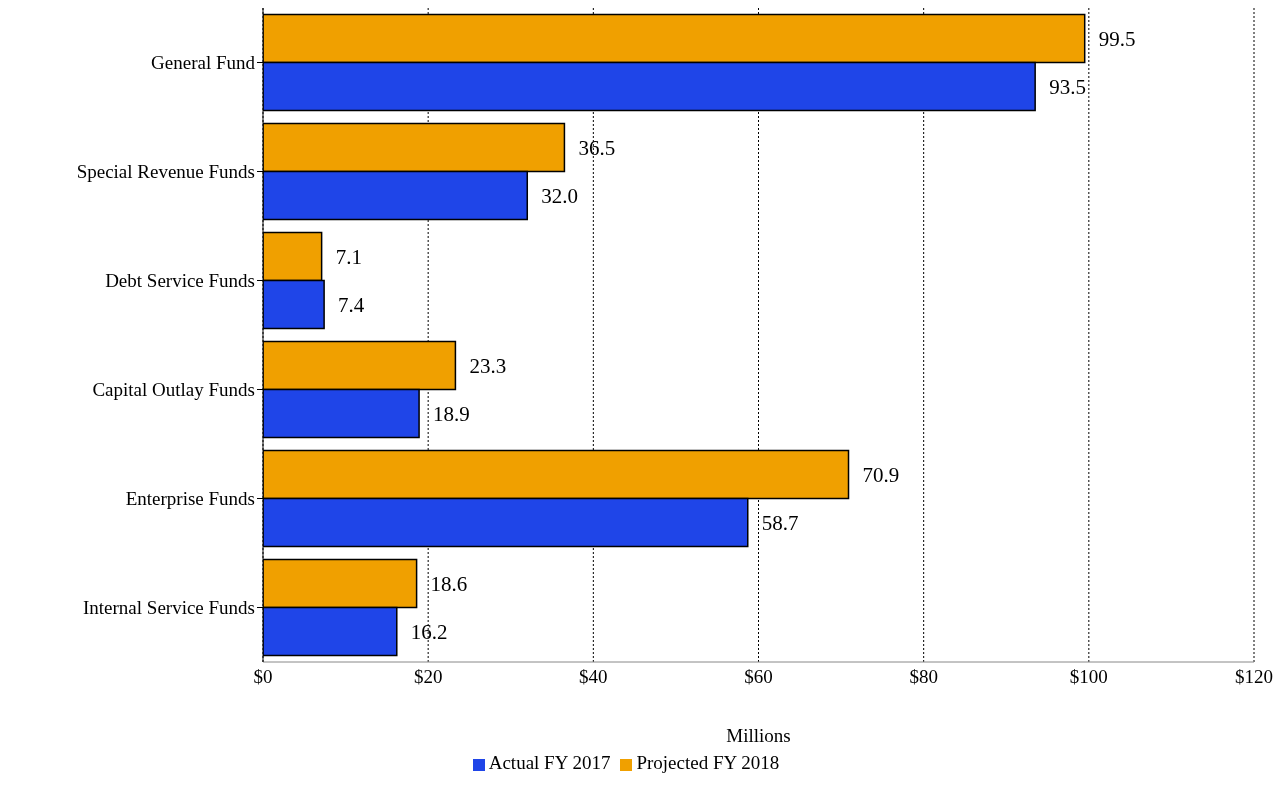 The image size is (1282, 792). I want to click on x-tick-label: $60, so click(758, 677).